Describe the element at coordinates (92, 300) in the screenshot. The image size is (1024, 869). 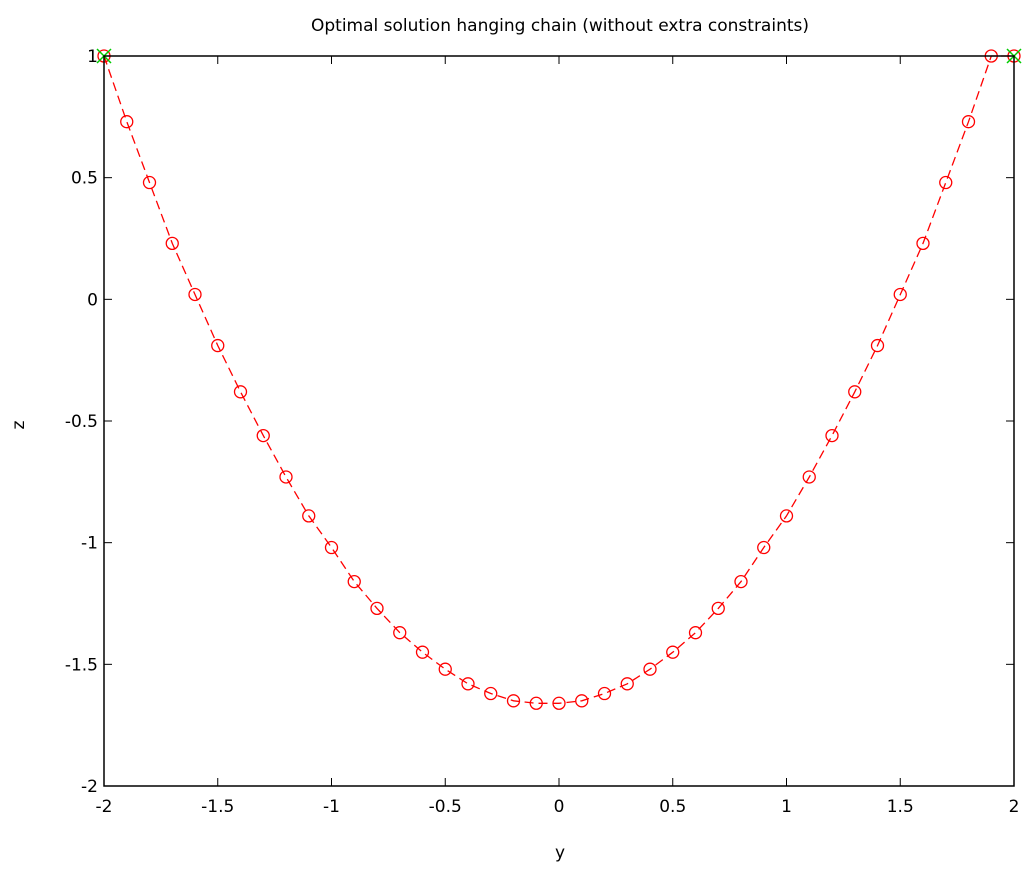
I see `y-tick-label: 0` at that location.